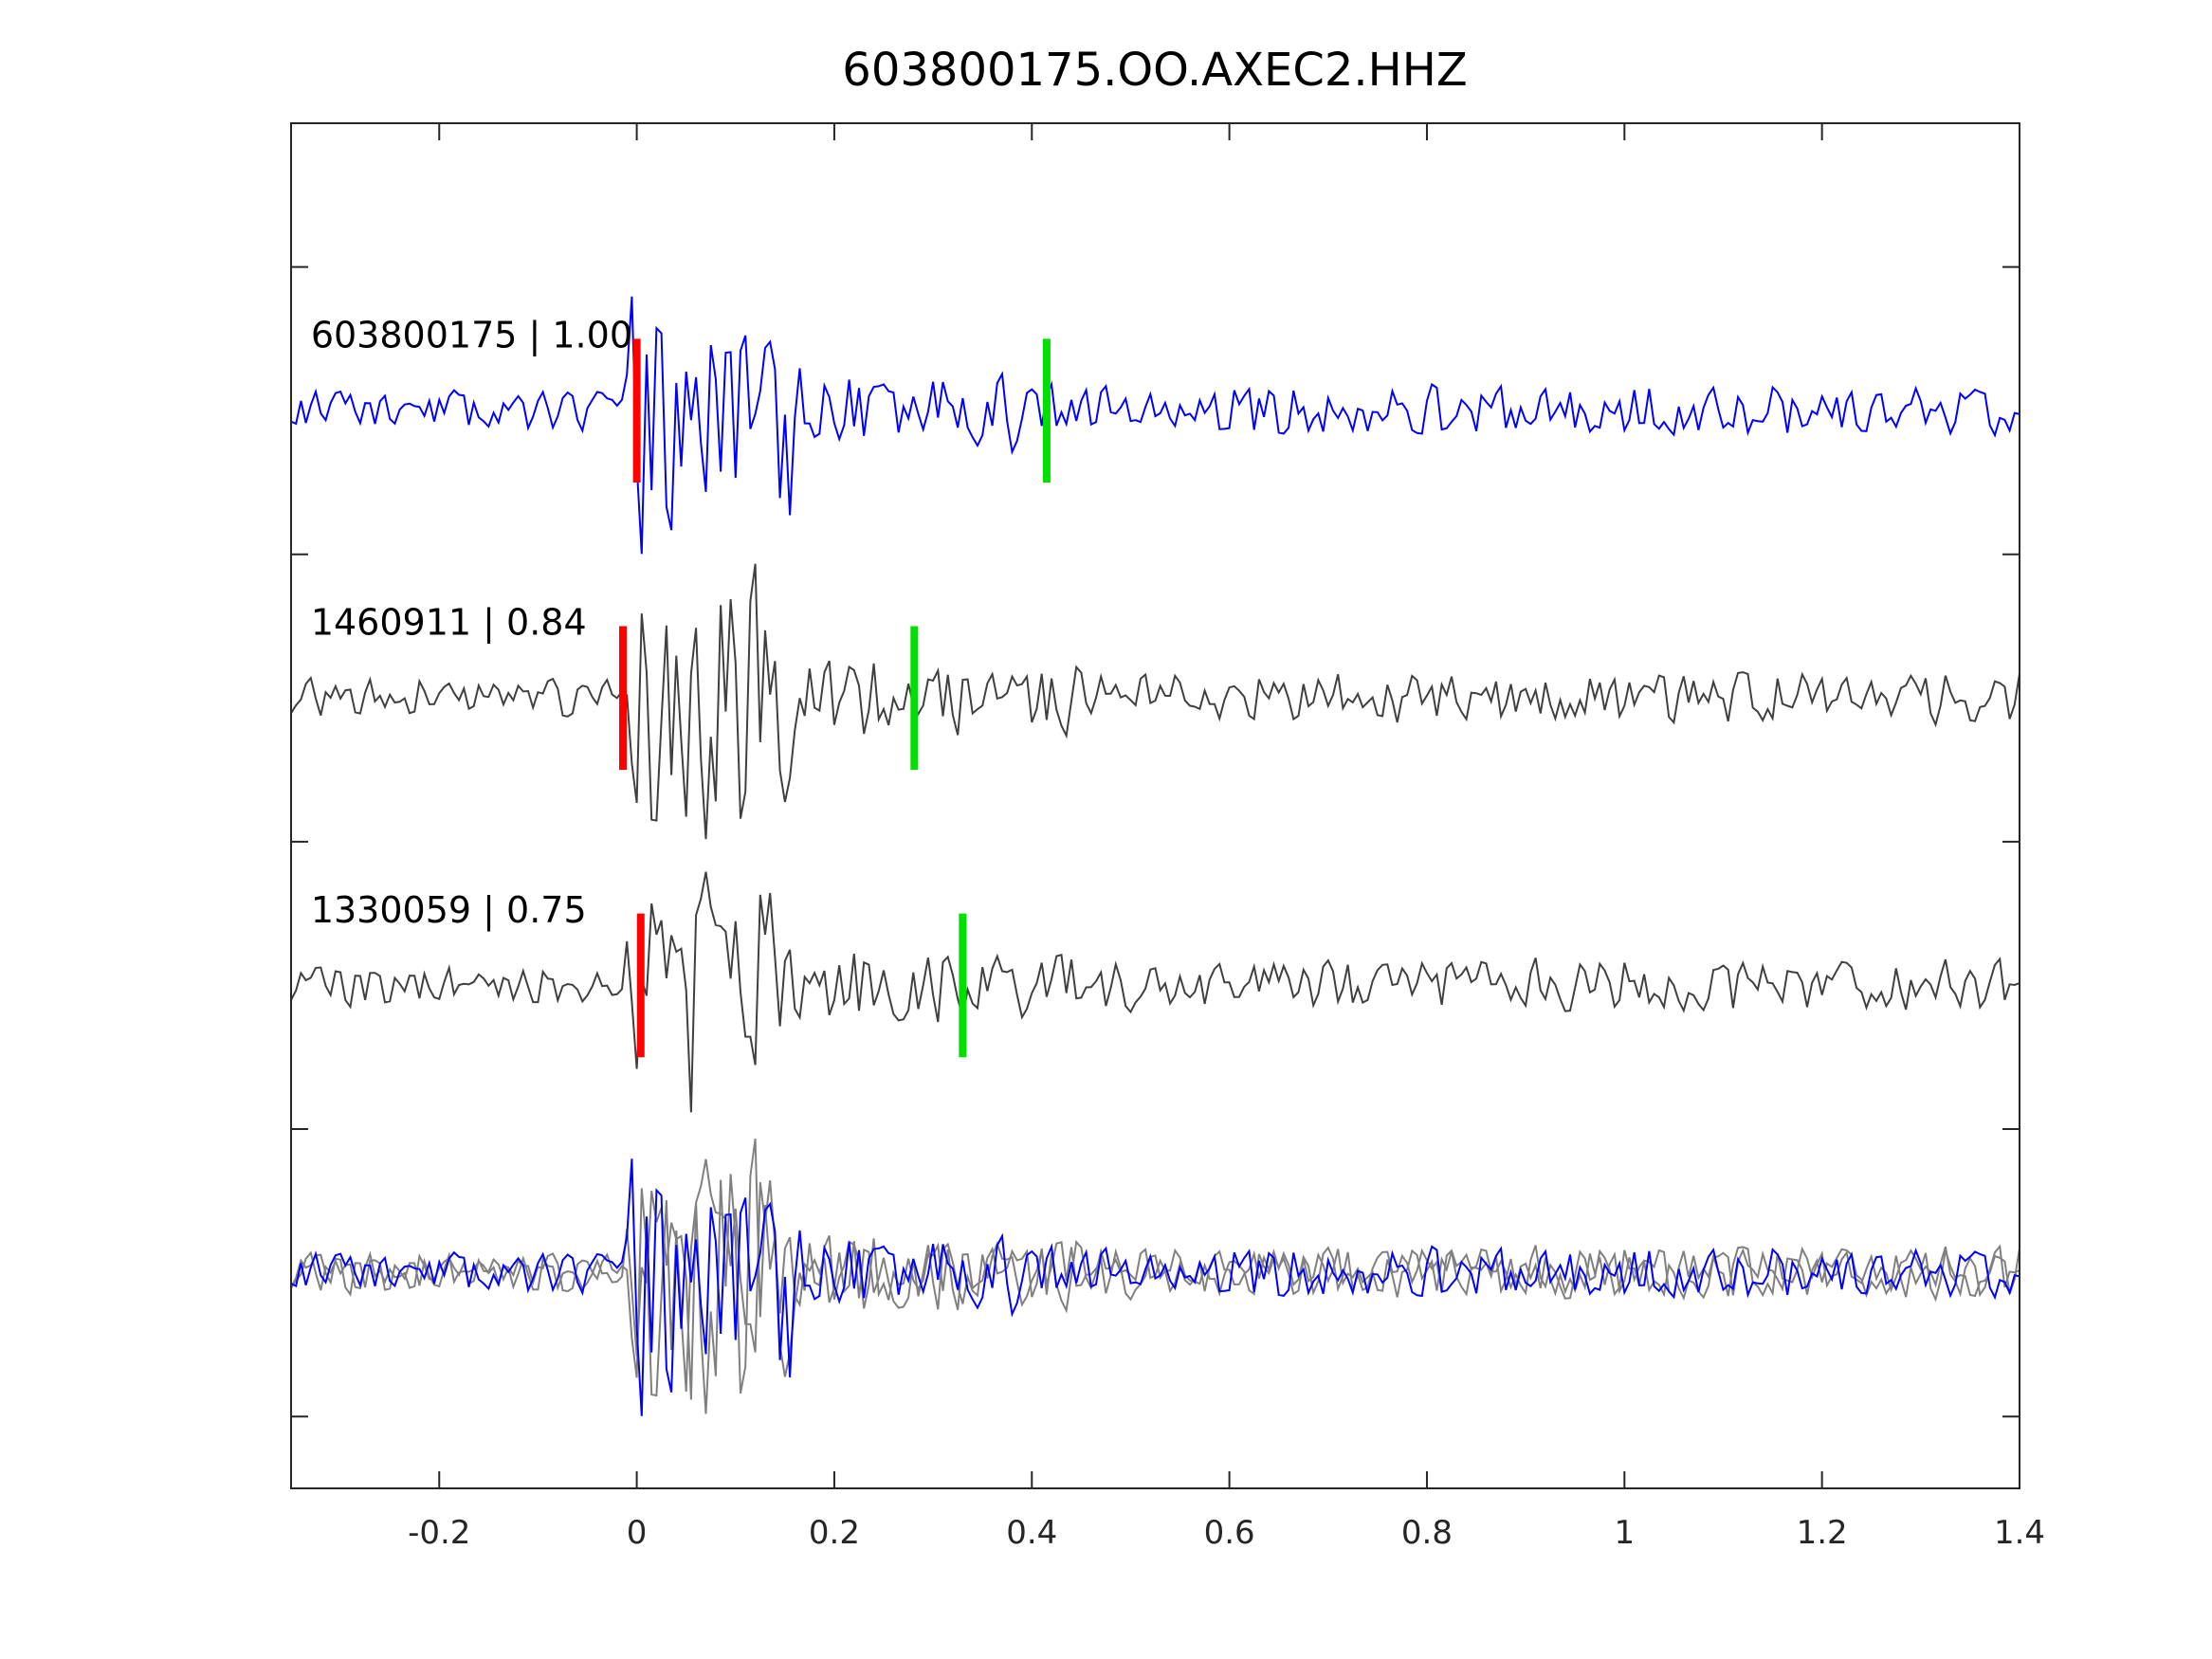  What do you see at coordinates (834, 1533) in the screenshot?
I see `x-tick-label: 0.2` at bounding box center [834, 1533].